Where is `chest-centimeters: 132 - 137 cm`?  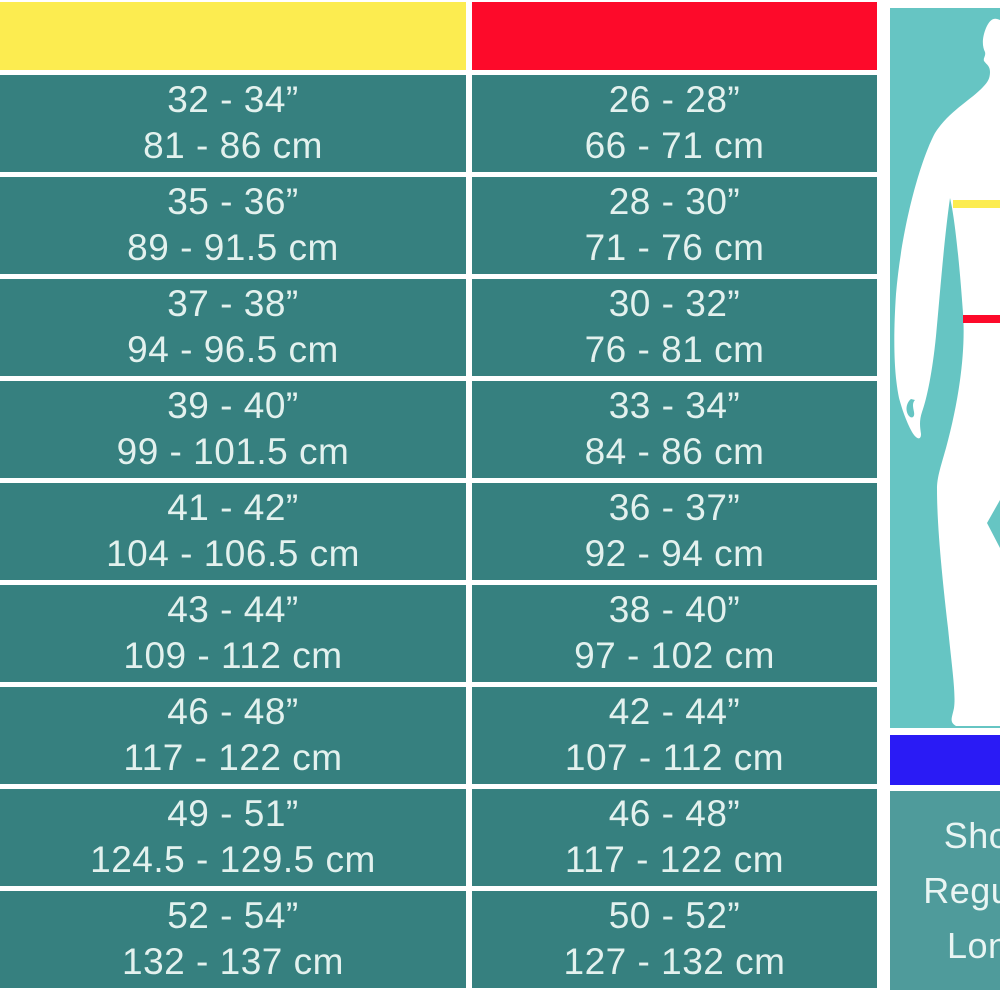
chest-centimeters: 132 - 137 cm is located at coordinates (233, 961).